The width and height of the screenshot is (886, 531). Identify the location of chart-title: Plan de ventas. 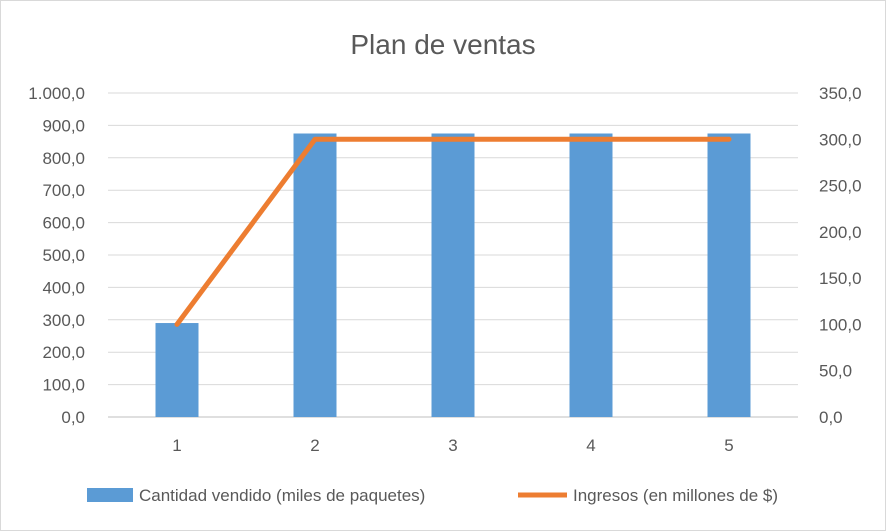
(442, 44).